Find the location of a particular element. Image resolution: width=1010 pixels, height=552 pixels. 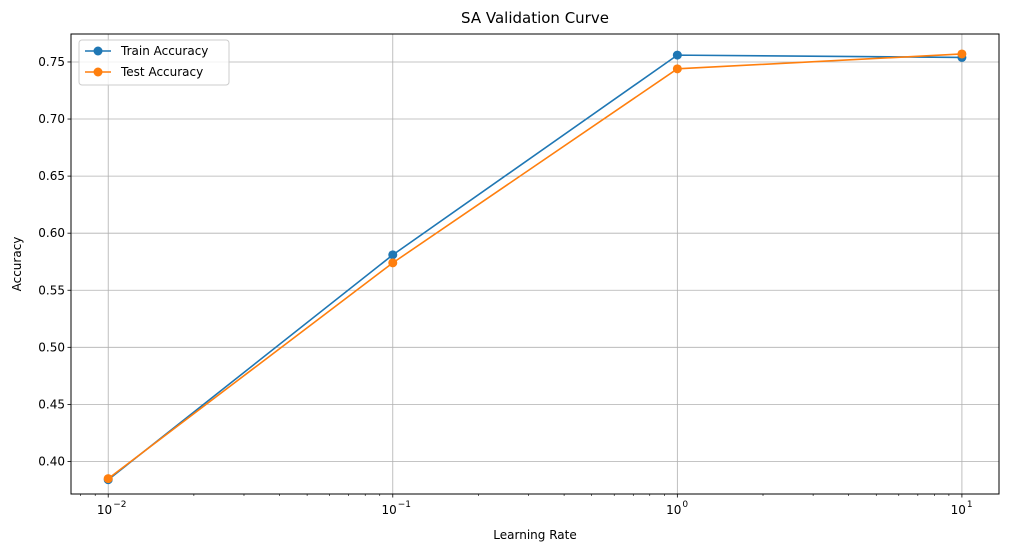

x-tick-label: 10 −2 is located at coordinates (112, 508).